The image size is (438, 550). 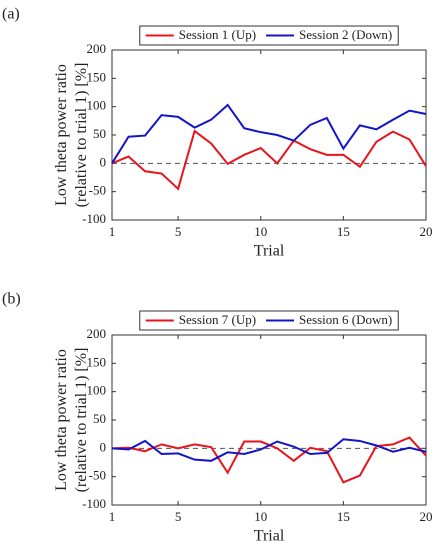 I want to click on legend-label: Session 2 (Down), so click(x=345, y=34).